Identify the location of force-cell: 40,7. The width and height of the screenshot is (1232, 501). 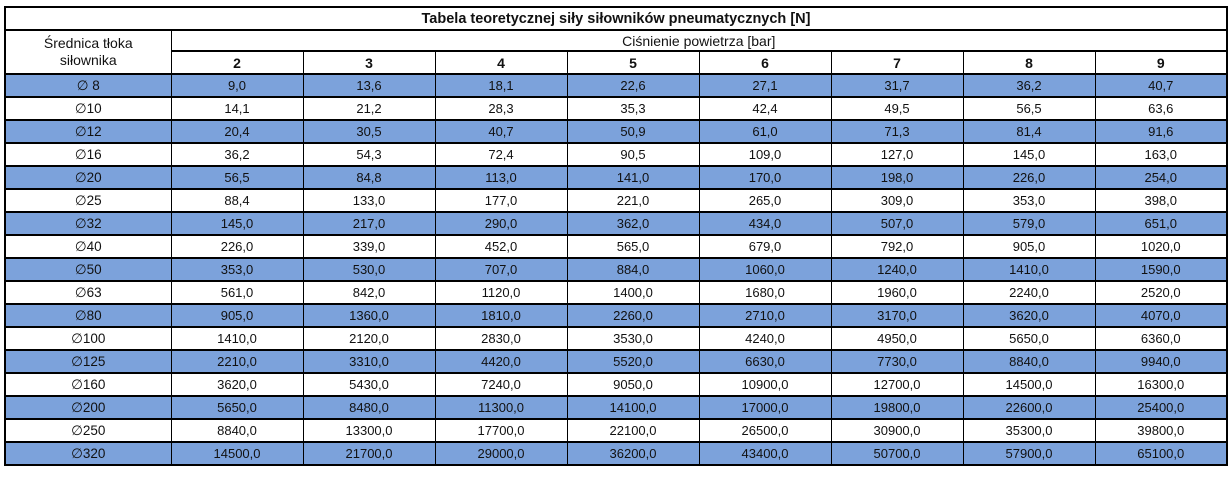
(501, 131).